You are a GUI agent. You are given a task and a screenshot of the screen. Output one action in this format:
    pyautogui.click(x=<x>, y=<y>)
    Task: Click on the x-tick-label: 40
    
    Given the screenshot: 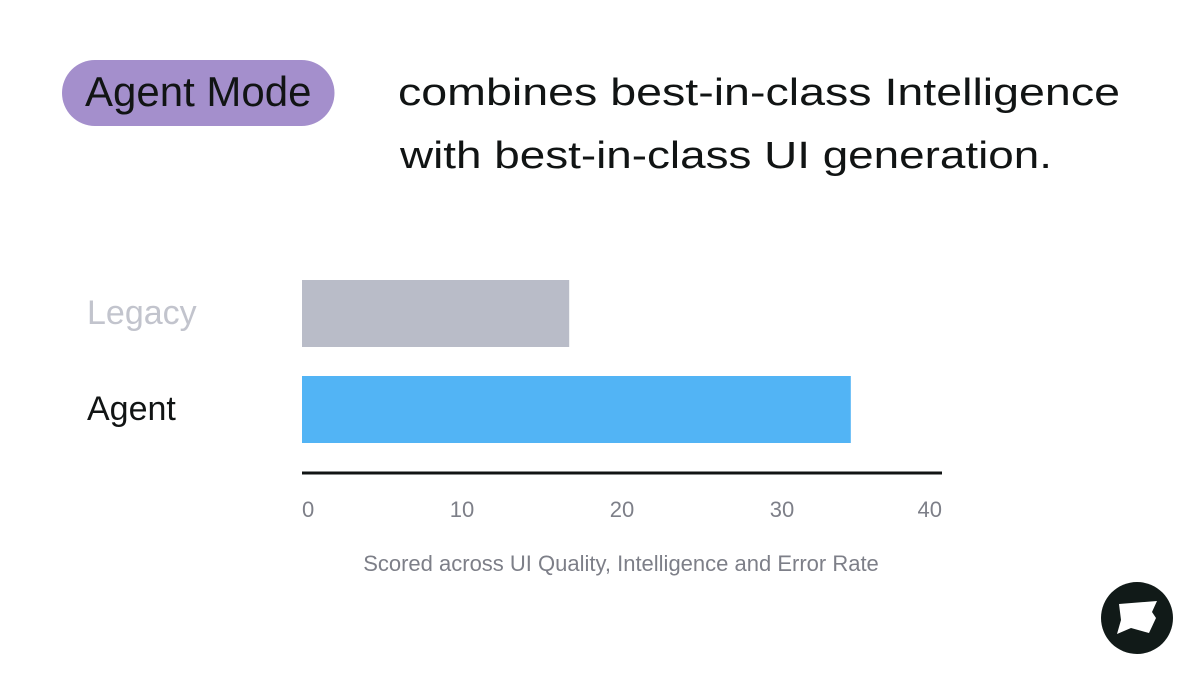 What is the action you would take?
    pyautogui.click(x=930, y=509)
    